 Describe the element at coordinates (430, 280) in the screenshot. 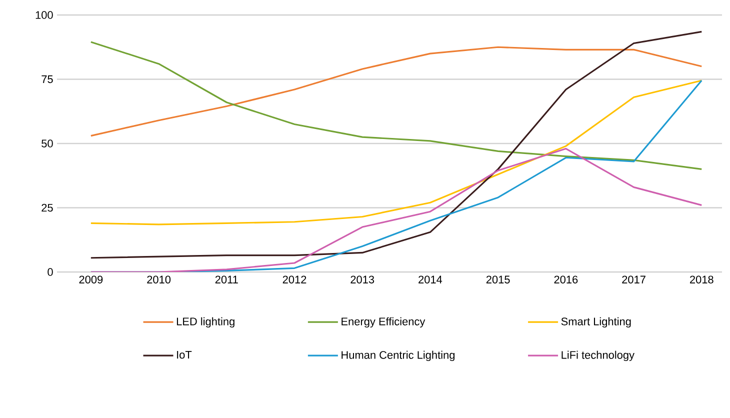

I see `x-tick-label: 2014` at that location.